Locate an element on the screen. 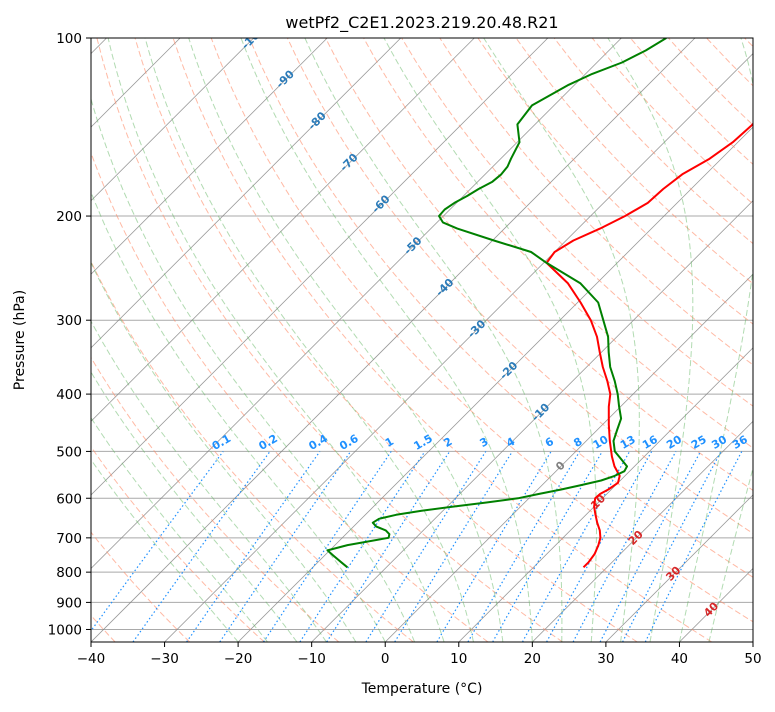 Image resolution: width=775 pixels, height=712 pixels. x-tick-label: 0 is located at coordinates (385, 659).